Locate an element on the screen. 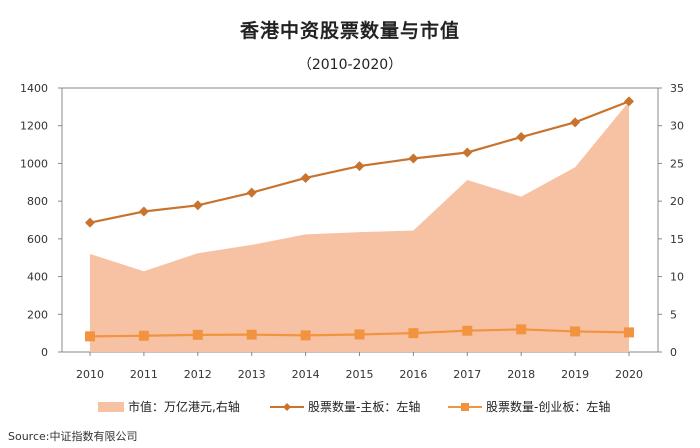 Image resolution: width=700 pixels, height=448 pixels. right-axis-tick-label: 35 is located at coordinates (677, 88).